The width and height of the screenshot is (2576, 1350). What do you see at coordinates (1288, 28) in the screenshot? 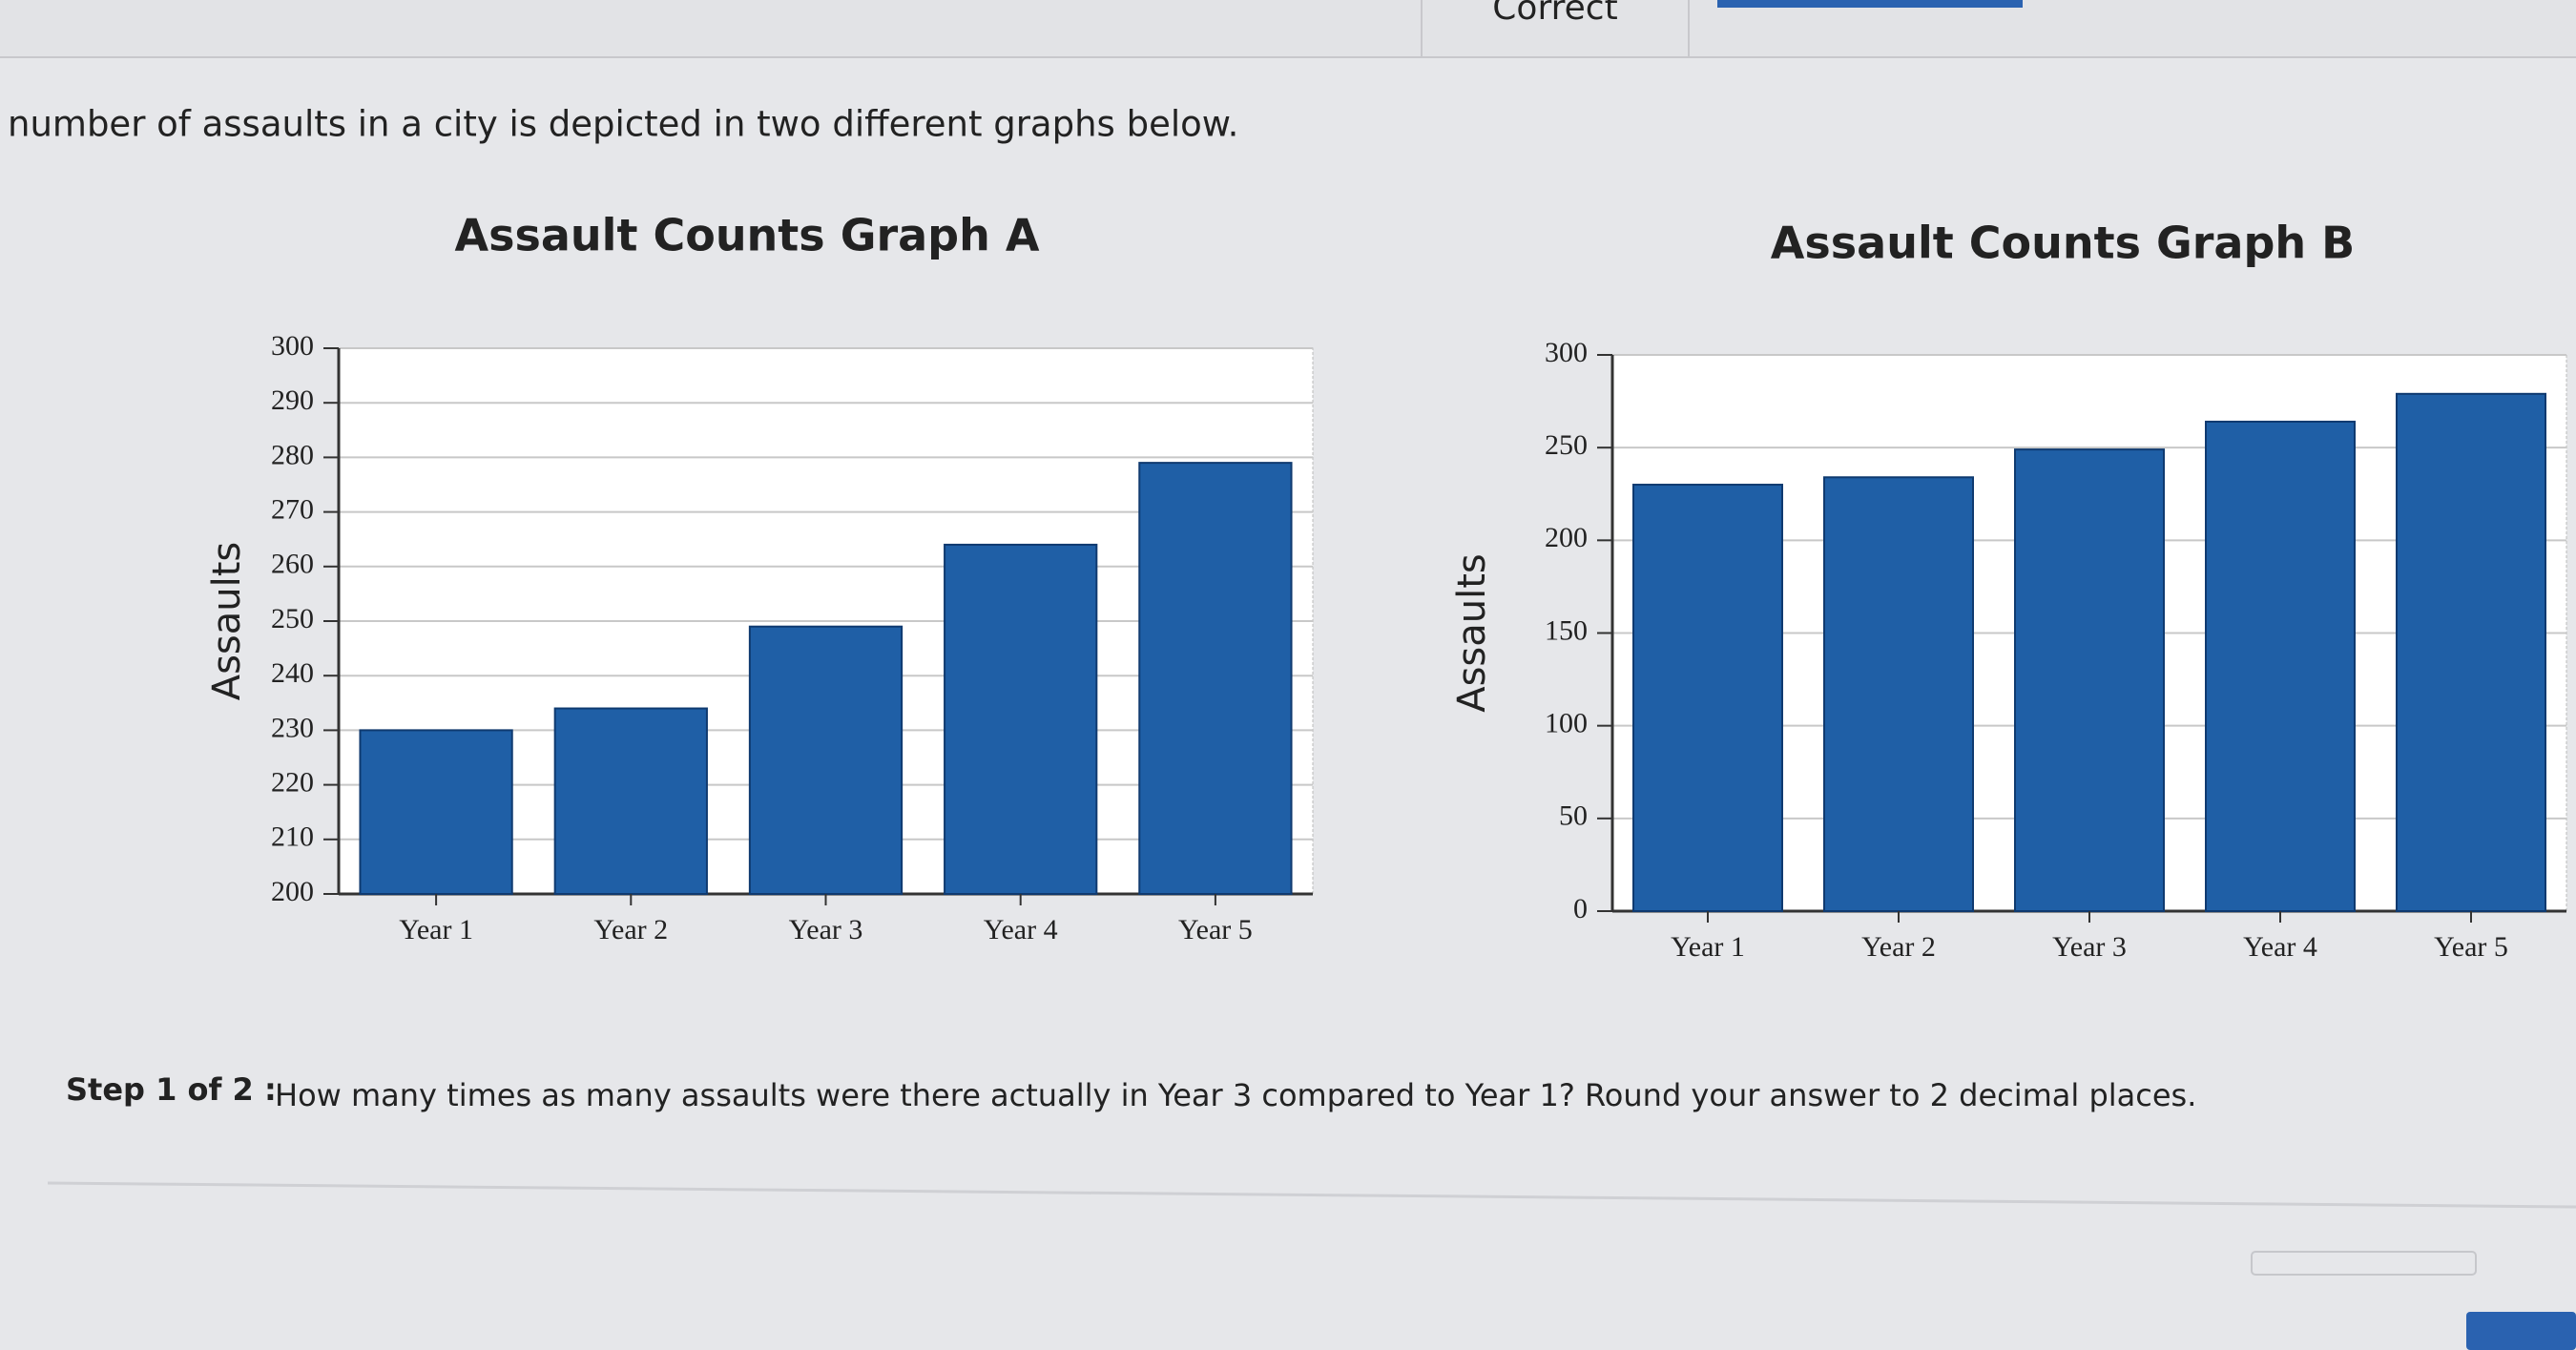
I see `top-bar` at bounding box center [1288, 28].